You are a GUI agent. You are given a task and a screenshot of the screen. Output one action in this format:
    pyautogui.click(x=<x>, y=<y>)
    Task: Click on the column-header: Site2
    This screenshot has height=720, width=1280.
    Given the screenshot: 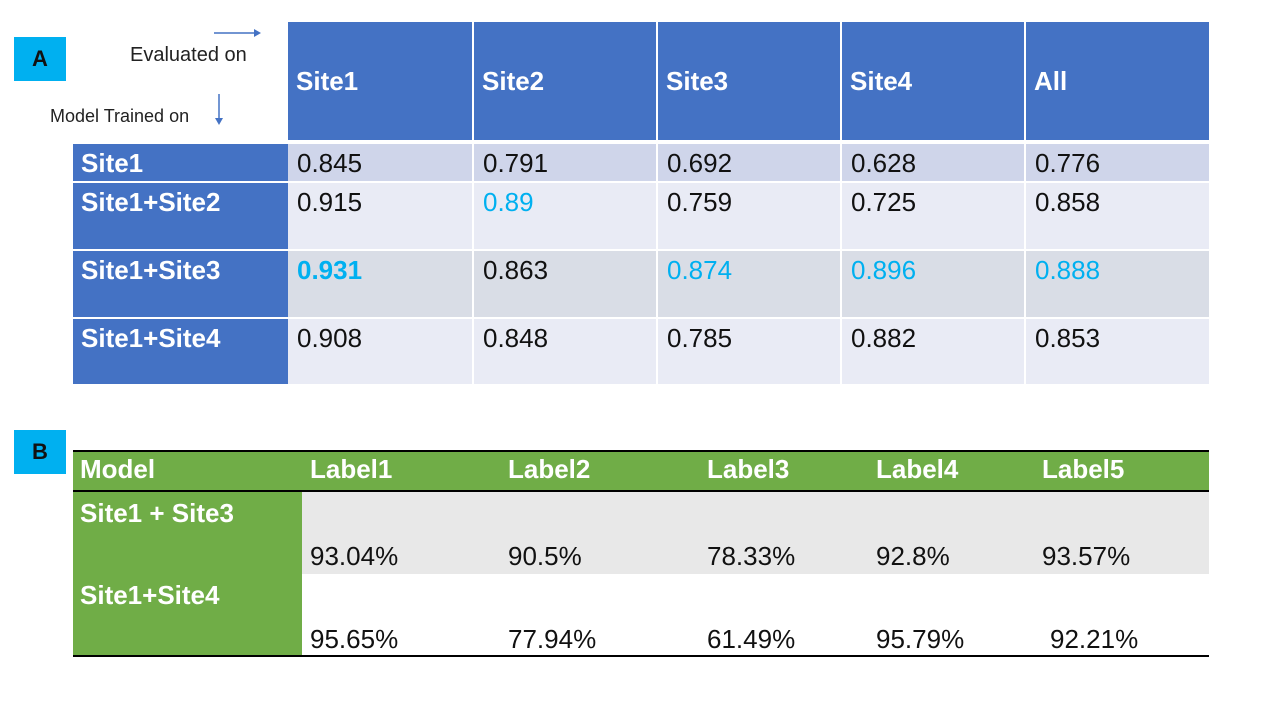 What is the action you would take?
    pyautogui.click(x=564, y=81)
    